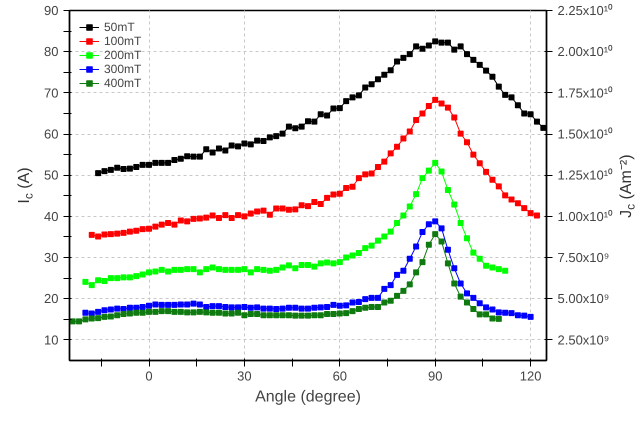 Image resolution: width=638 pixels, height=422 pixels. I want to click on y2-tick-label: 2.25x10¹⁰, so click(586, 10).